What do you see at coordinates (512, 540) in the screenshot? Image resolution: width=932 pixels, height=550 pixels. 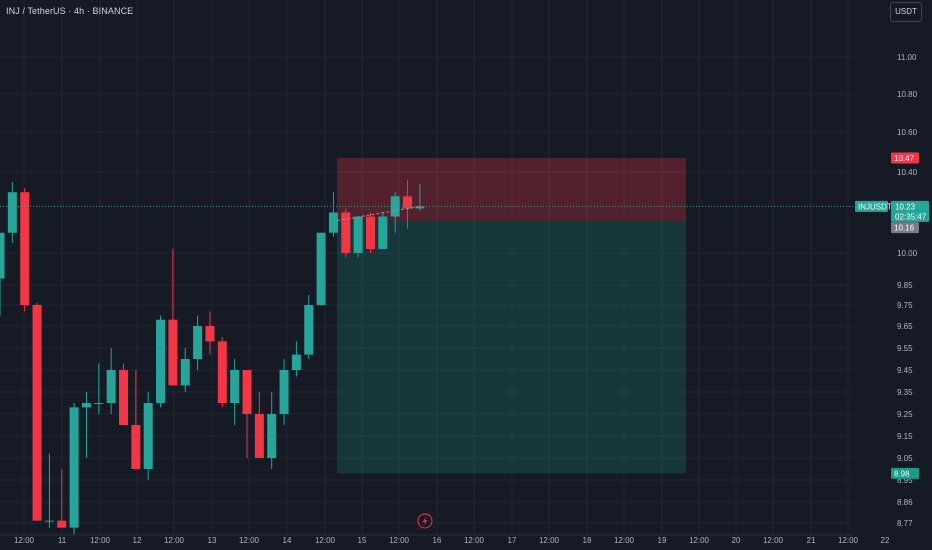 I see `time-tick-label: 17` at bounding box center [512, 540].